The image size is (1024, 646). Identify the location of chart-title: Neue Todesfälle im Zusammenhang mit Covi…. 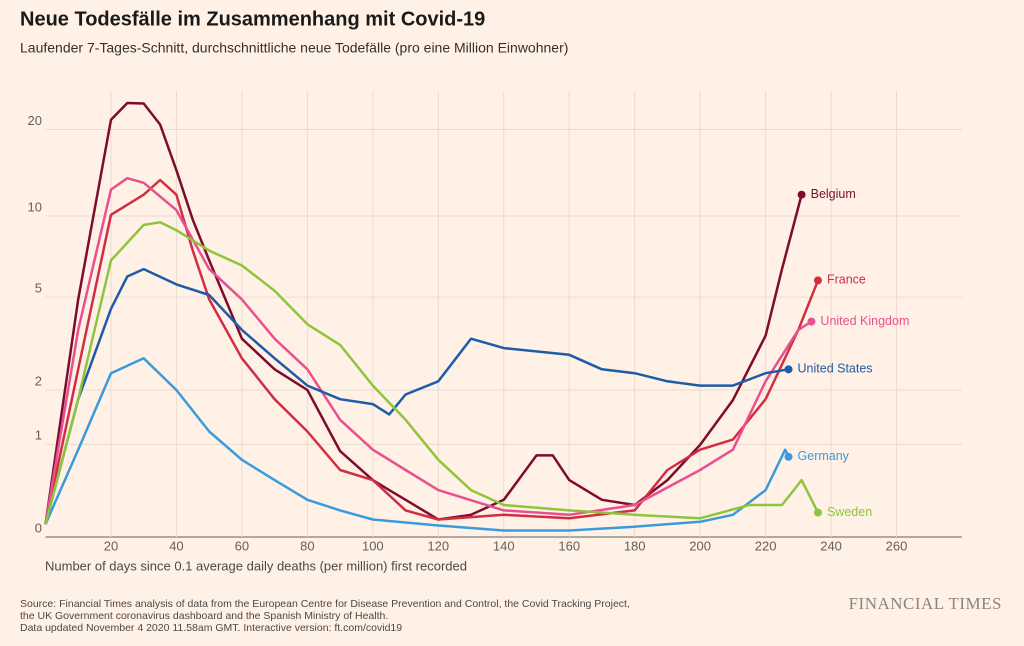
(252, 19).